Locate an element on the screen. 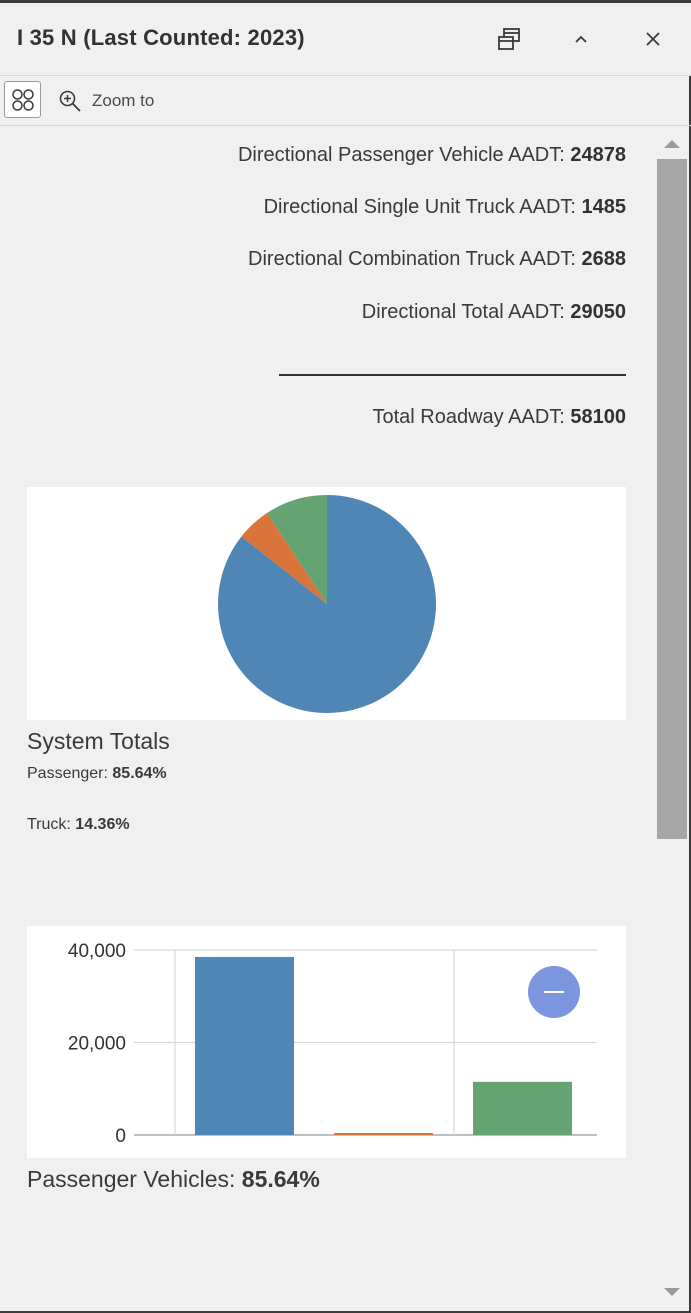  close-icon is located at coordinates (653, 39).